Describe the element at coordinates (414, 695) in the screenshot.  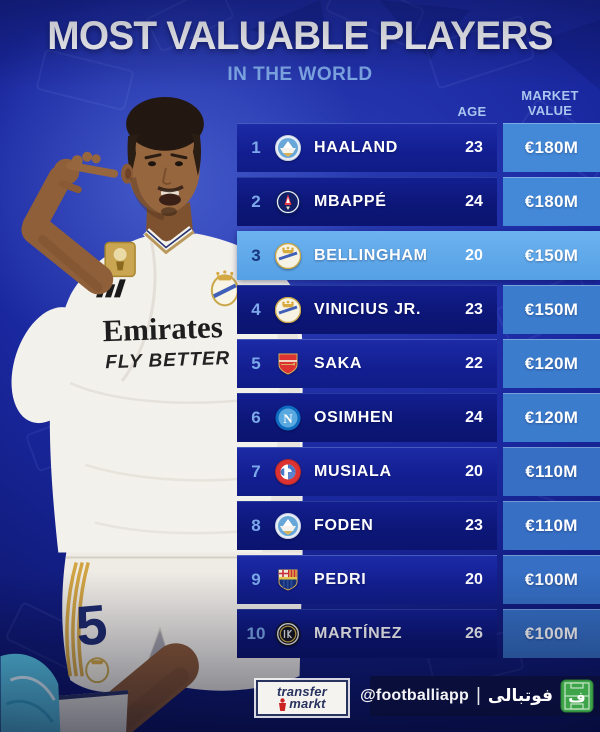
I see `credit-handle: @footballiapp` at that location.